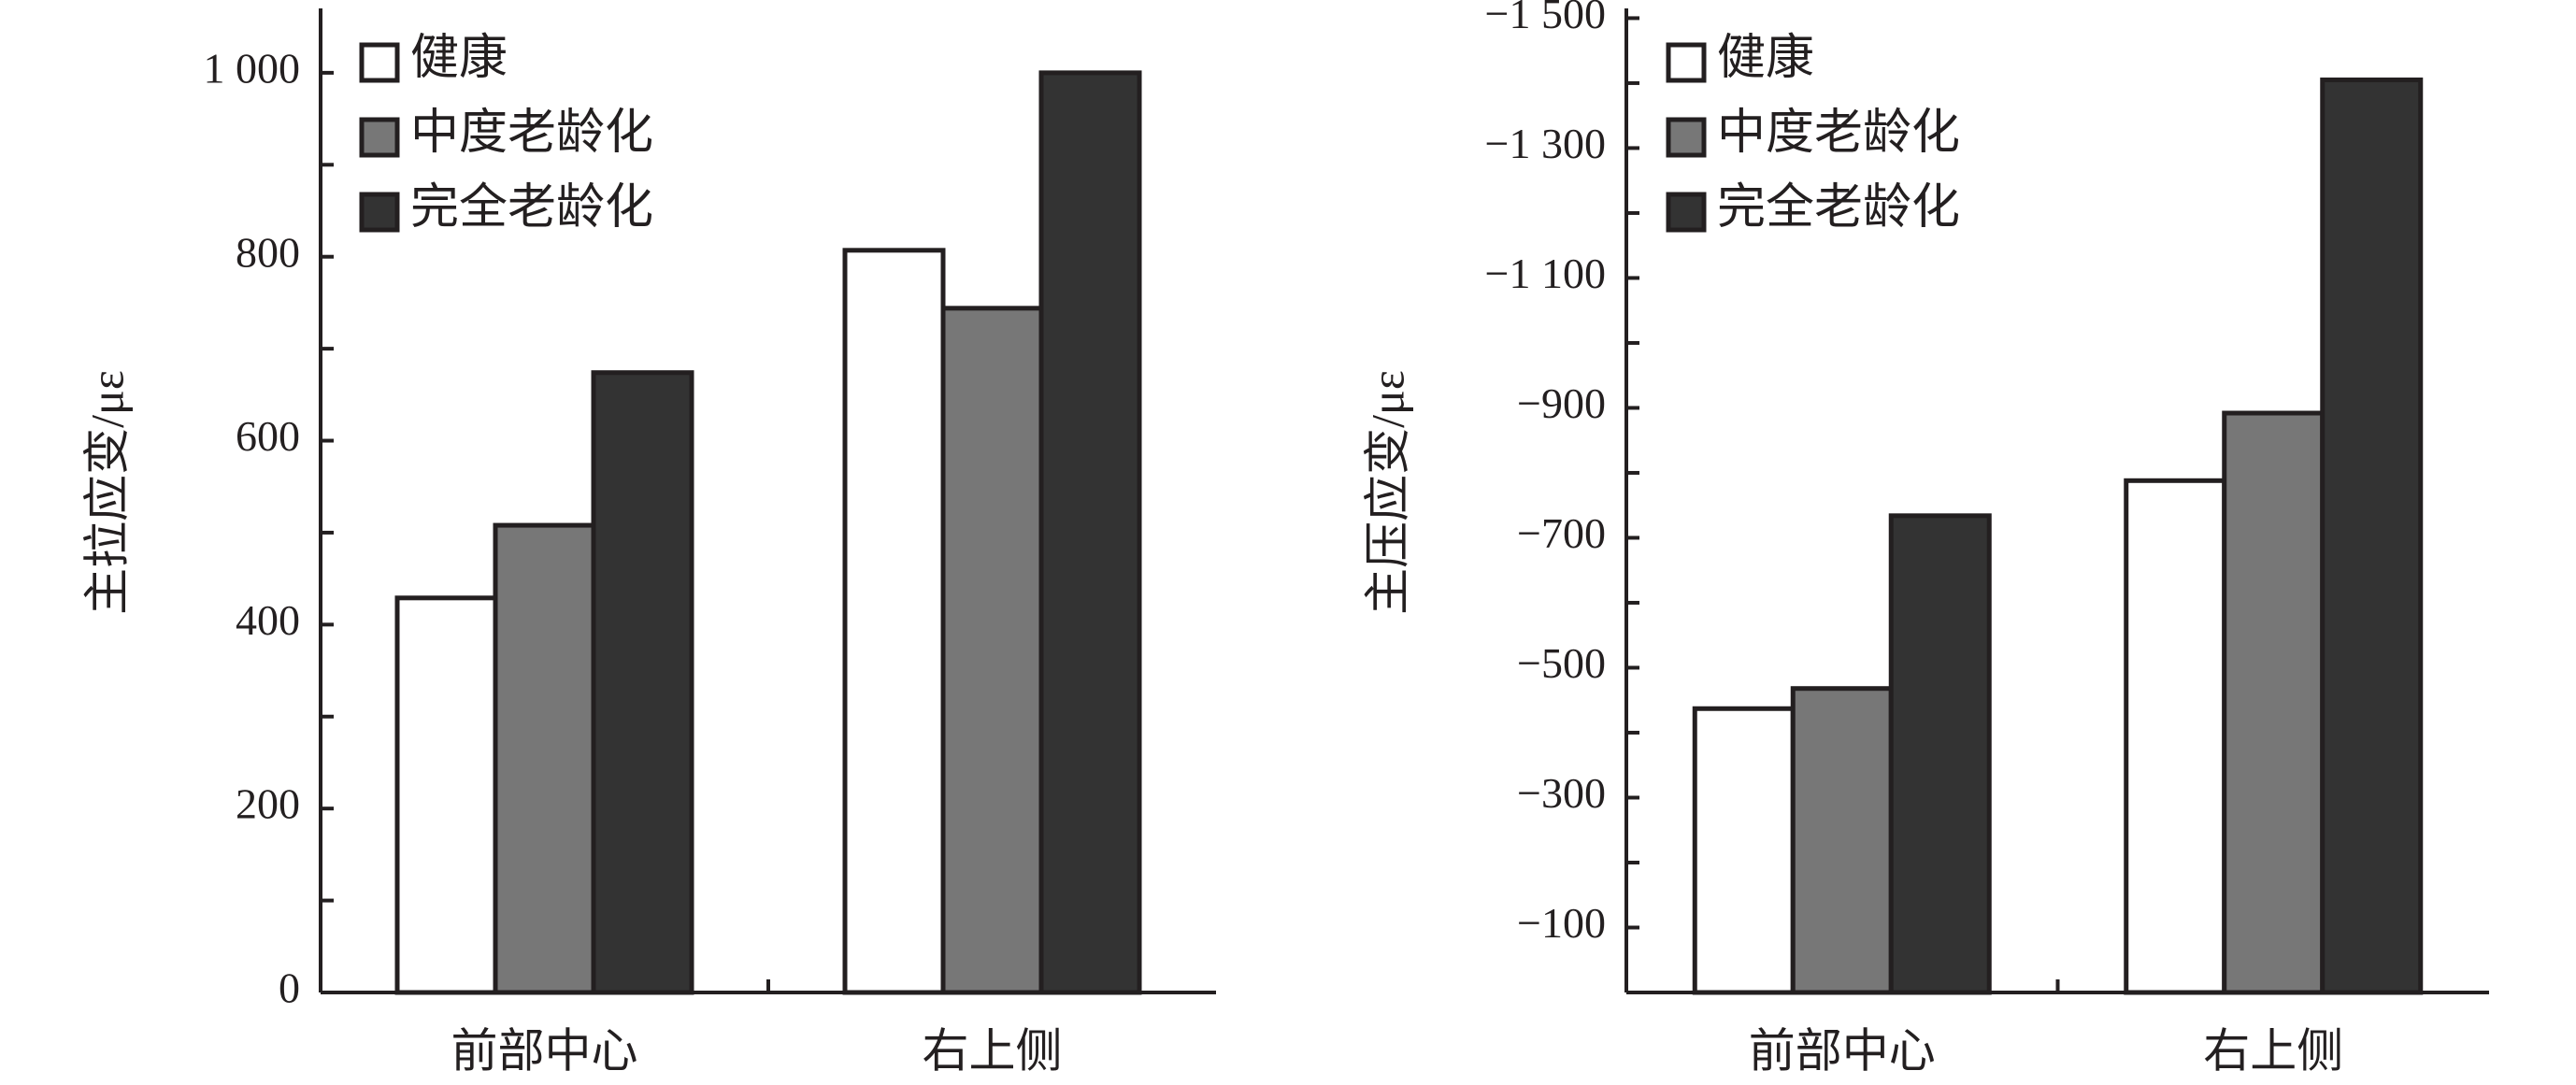 This screenshot has width=2576, height=1085. What do you see at coordinates (1561, 533) in the screenshot?
I see `y-tick-label: −700` at bounding box center [1561, 533].